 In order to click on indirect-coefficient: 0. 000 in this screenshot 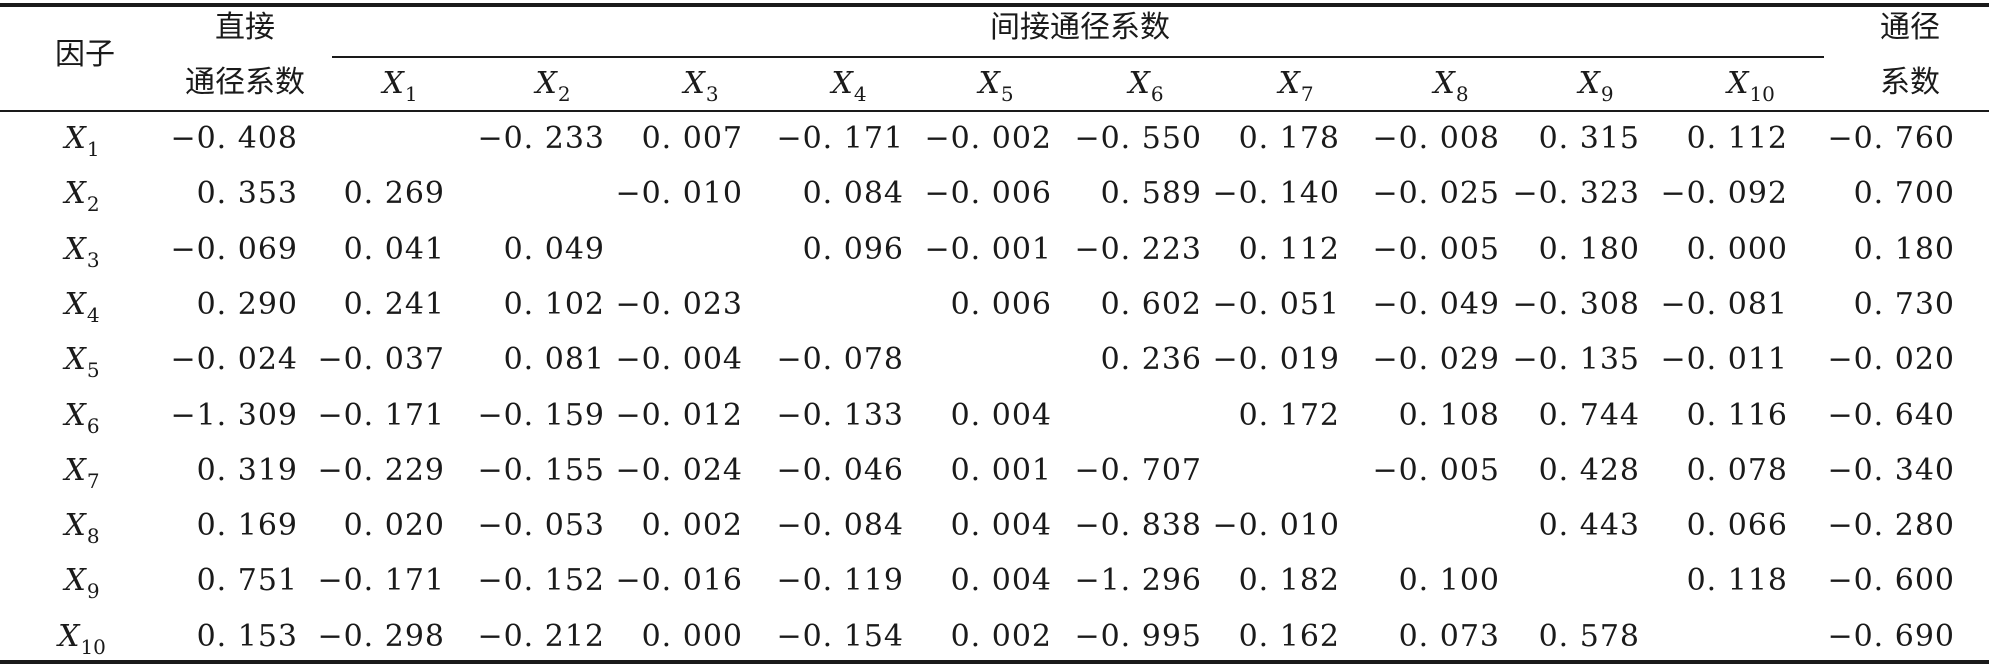, I will do `click(1737, 249)`.